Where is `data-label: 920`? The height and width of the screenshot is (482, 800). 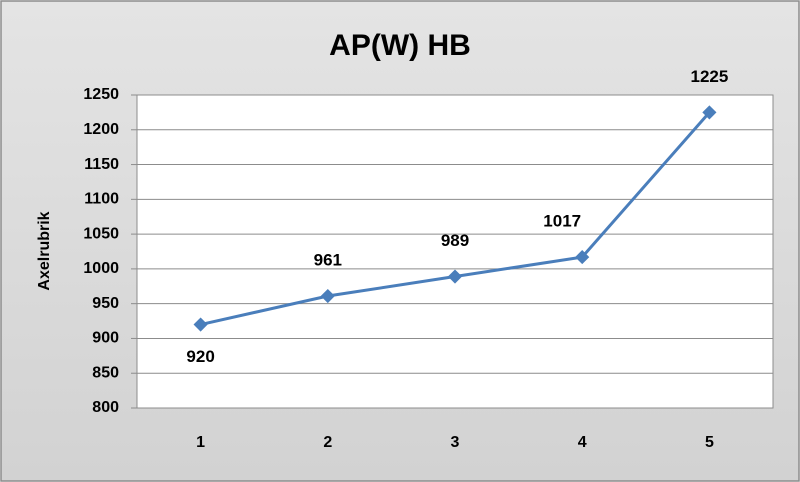 data-label: 920 is located at coordinates (200, 356).